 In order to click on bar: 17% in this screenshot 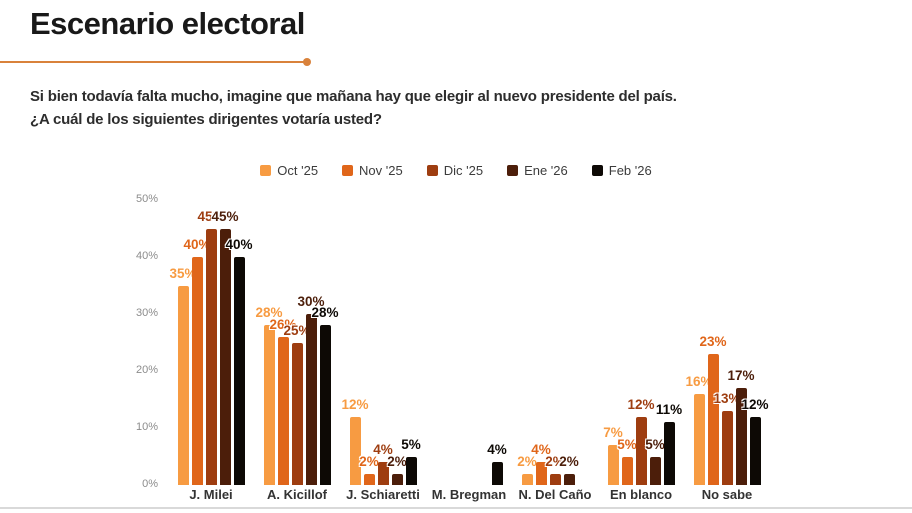, I will do `click(741, 426)`.